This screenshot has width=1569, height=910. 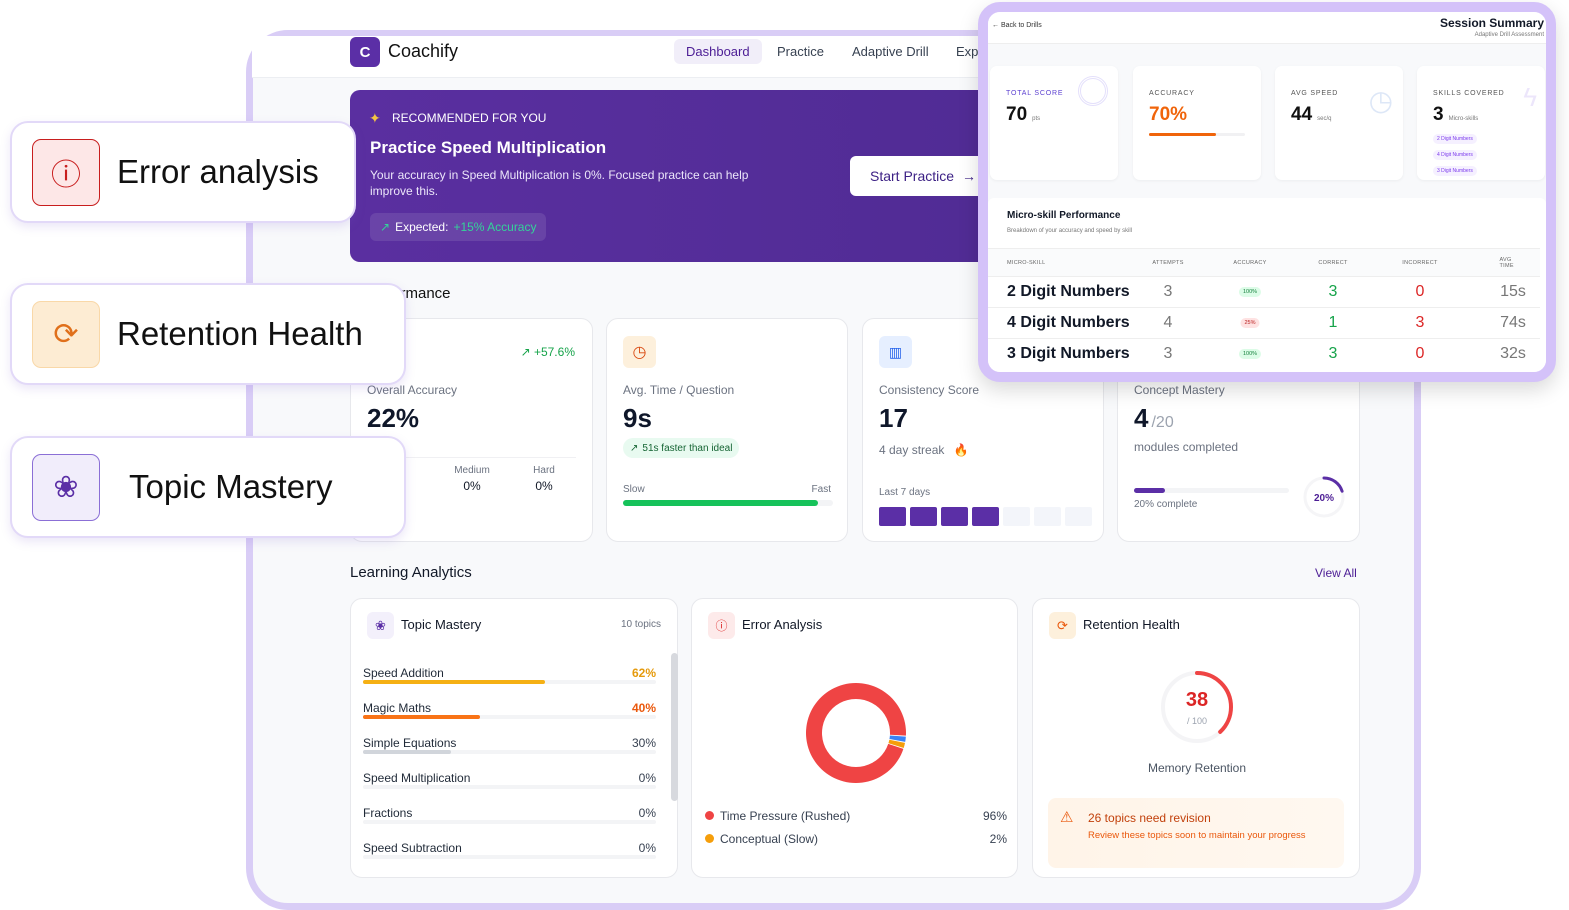 I want to click on column-header: ATTEMPTS, so click(x=1168, y=262).